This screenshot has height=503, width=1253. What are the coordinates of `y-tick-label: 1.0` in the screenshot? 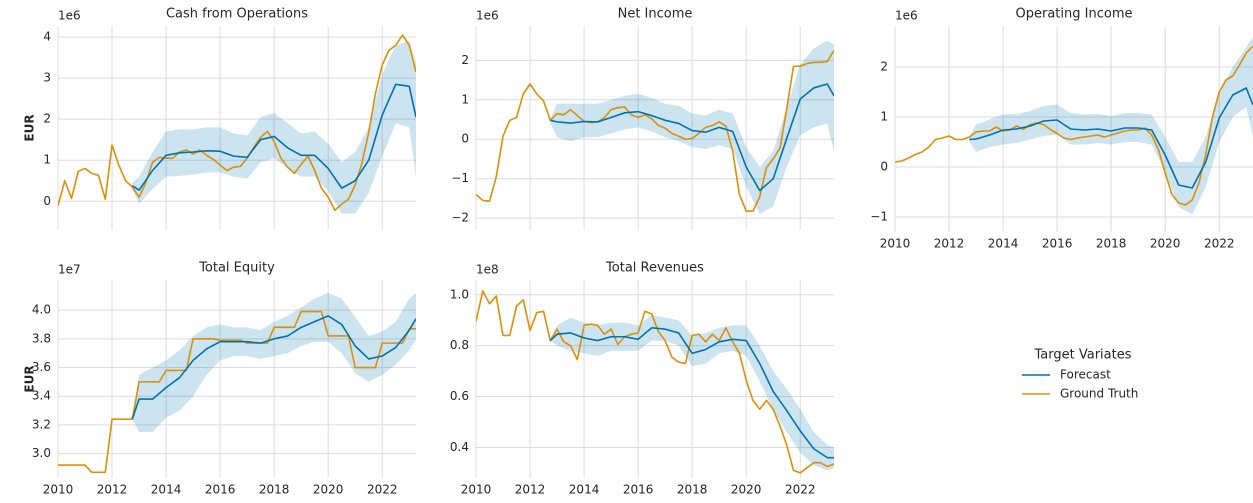 It's located at (459, 294).